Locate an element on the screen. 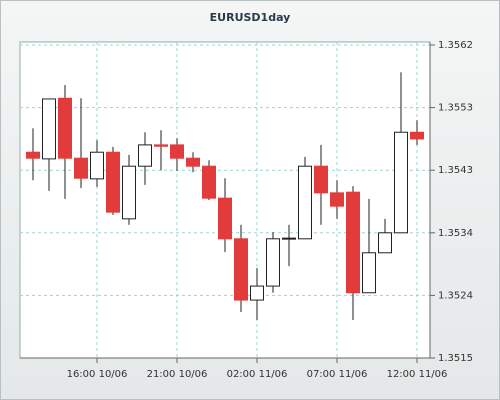  chart-title: EURUSD1day is located at coordinates (250, 17).